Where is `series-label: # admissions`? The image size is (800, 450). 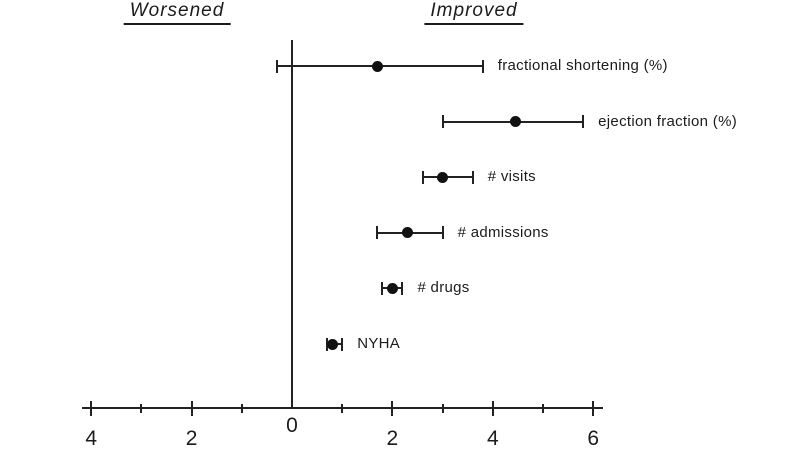 series-label: # admissions is located at coordinates (503, 232).